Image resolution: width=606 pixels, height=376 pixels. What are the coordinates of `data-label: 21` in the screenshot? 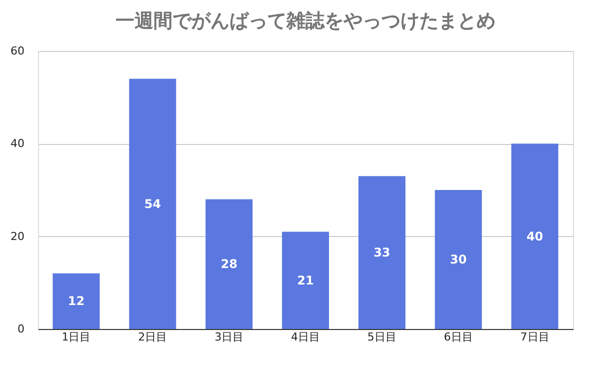 It's located at (305, 280).